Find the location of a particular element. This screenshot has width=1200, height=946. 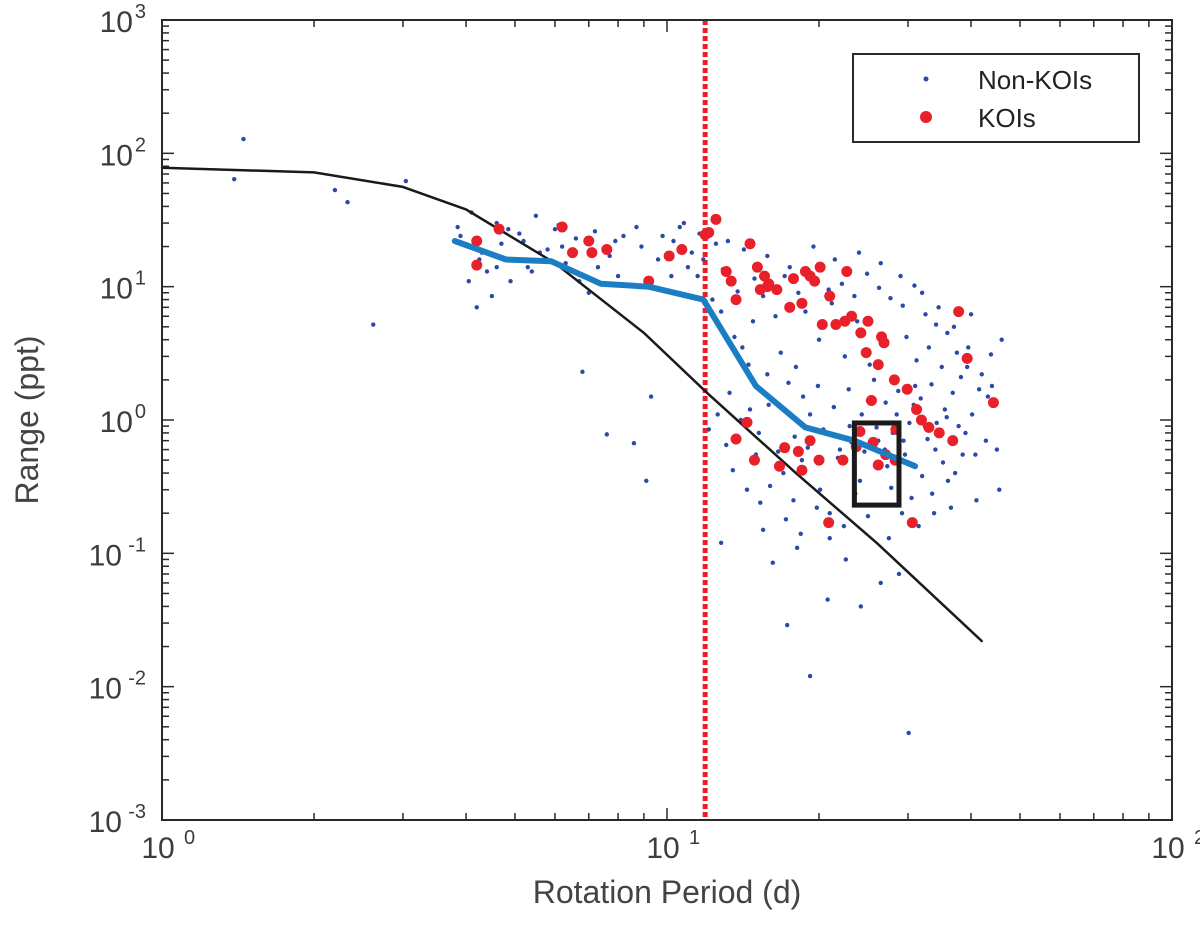

legend-marker-kois is located at coordinates (926, 117).